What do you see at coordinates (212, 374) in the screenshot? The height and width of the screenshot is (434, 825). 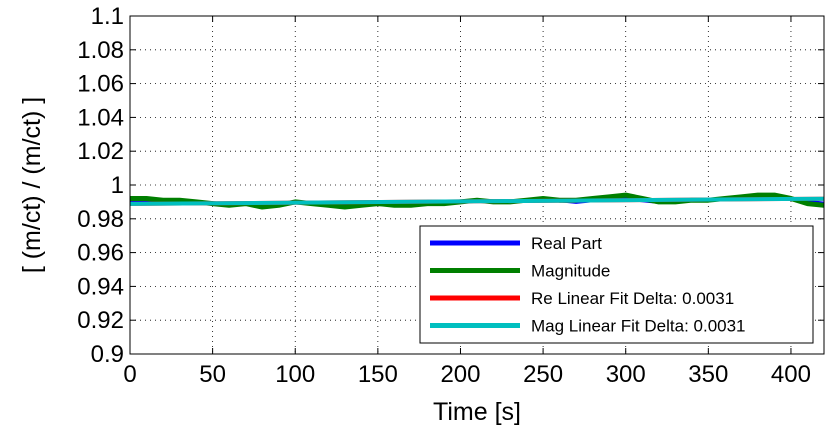 I see `x-tick-label: 50` at bounding box center [212, 374].